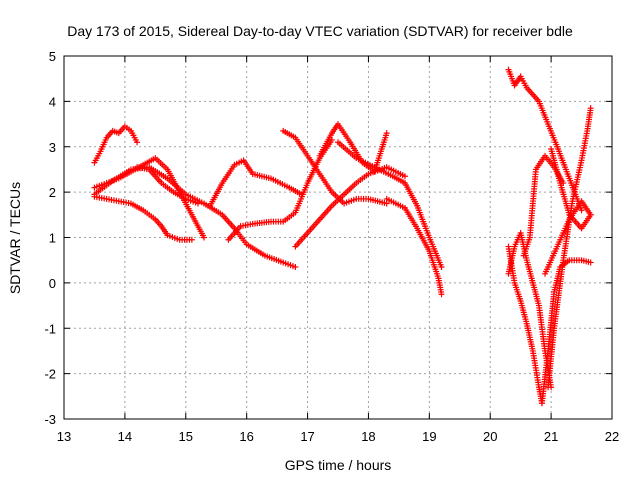 The image size is (640, 480). I want to click on x-tick-label: 18, so click(368, 436).